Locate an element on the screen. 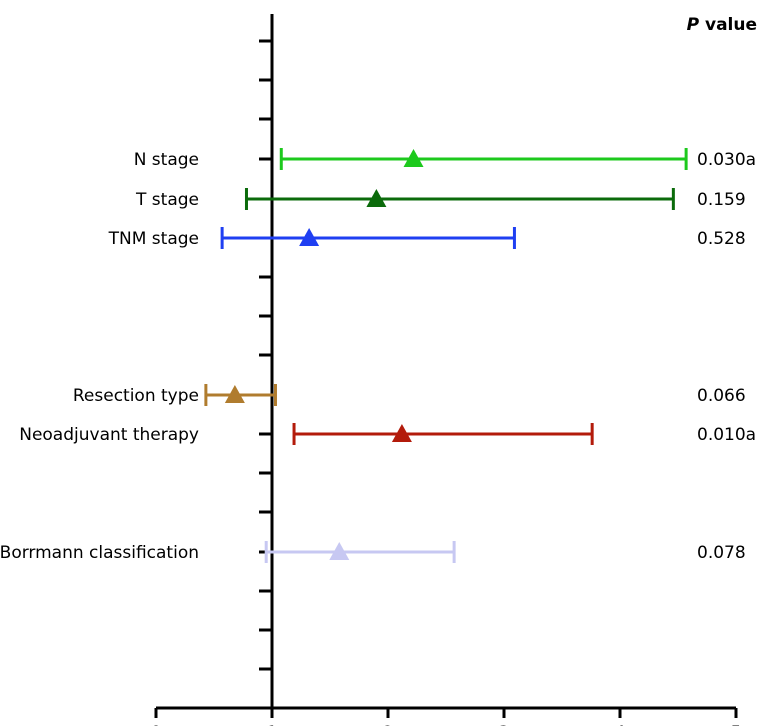 The image size is (757, 726). row-t-stage: T stage 0.159 is located at coordinates (440, 199).